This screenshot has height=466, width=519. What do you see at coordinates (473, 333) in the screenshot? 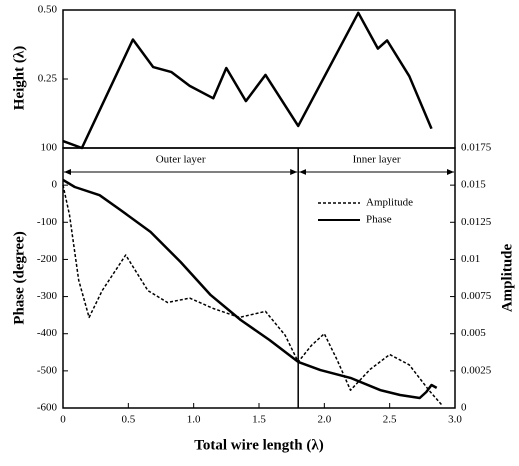
I see `y2-tick-label: 0.005` at bounding box center [473, 333].